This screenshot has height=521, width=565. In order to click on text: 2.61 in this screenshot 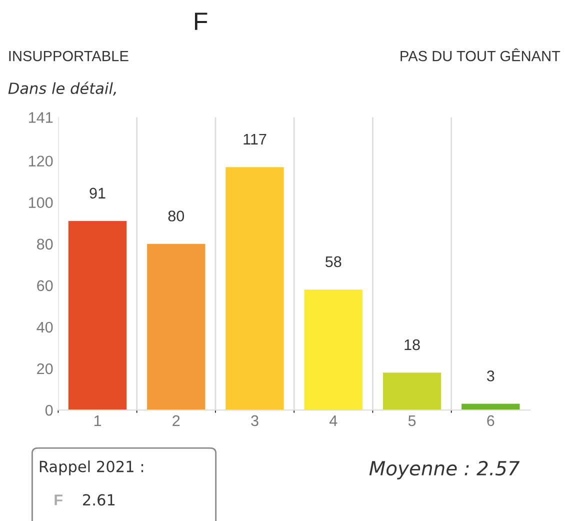, I will do `click(99, 500)`.